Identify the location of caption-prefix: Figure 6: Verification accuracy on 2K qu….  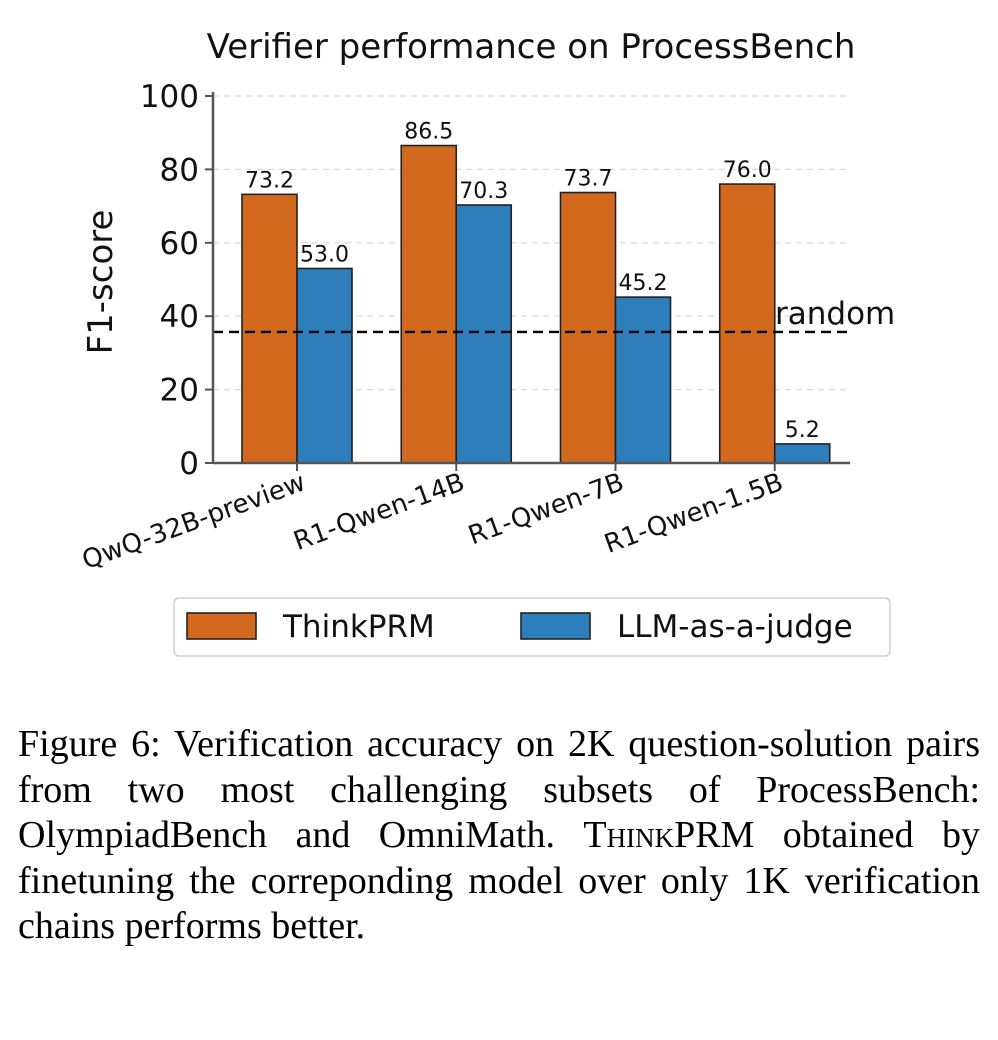
(499, 789).